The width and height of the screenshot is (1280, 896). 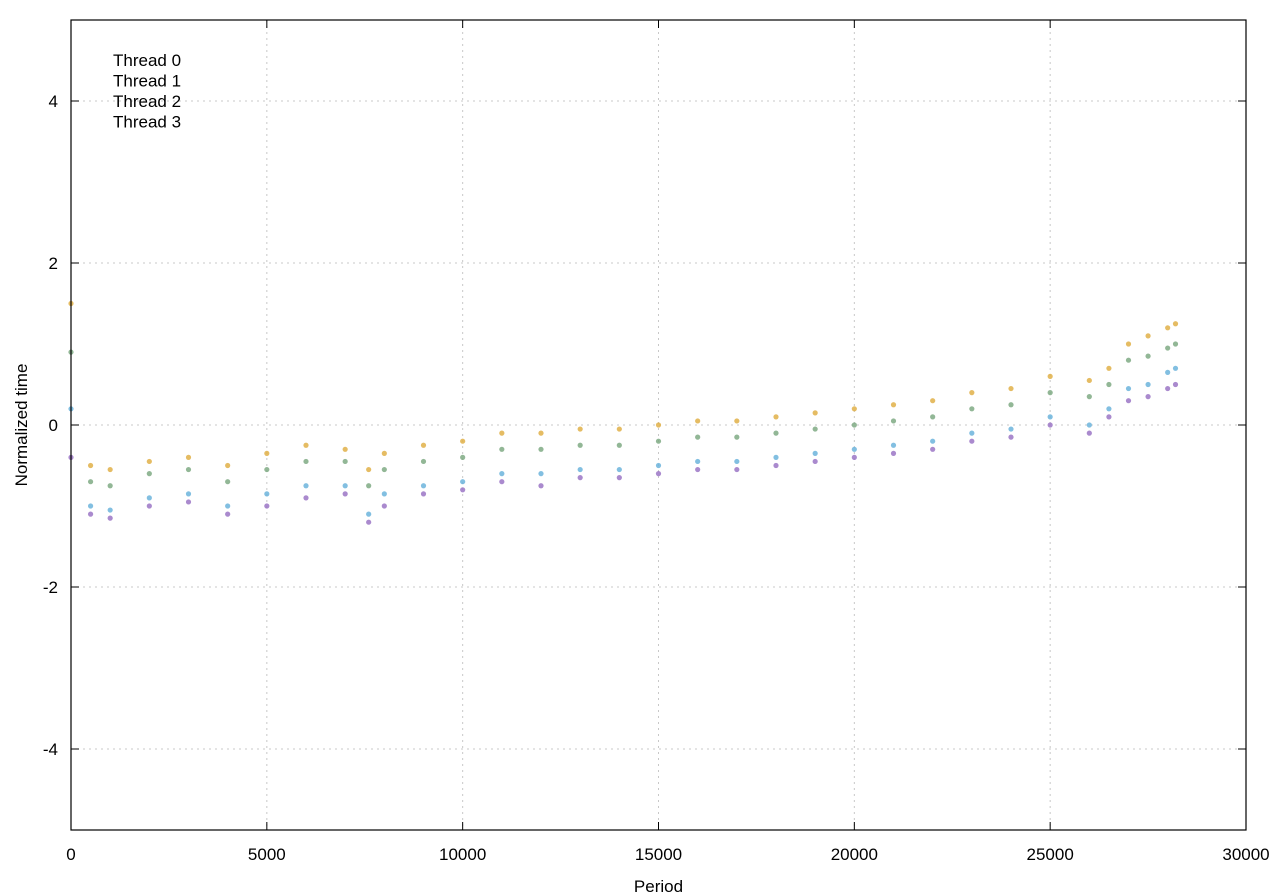 What do you see at coordinates (462, 854) in the screenshot?
I see `x-tick-label: 10000` at bounding box center [462, 854].